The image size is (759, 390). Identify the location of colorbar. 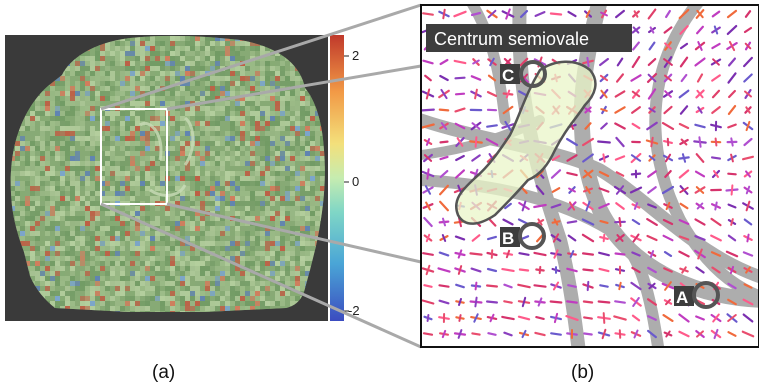
(339, 178).